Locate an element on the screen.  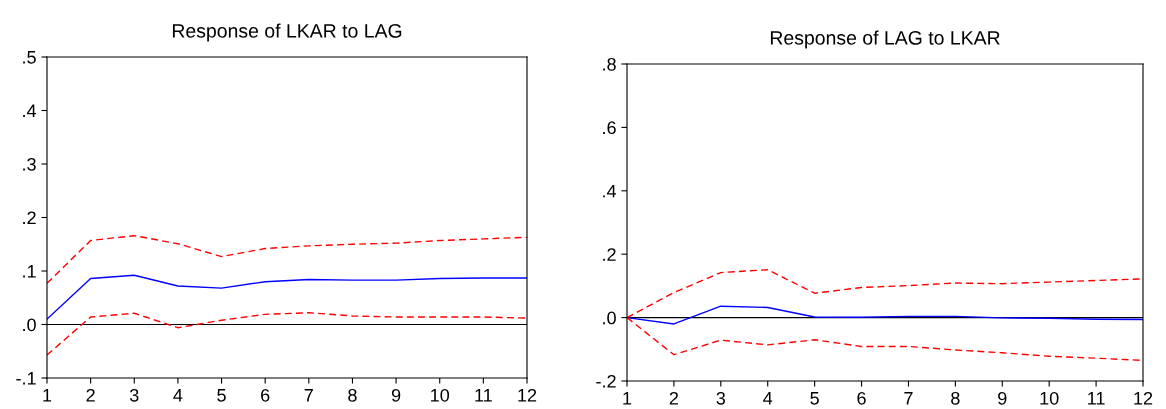
y-tick-label: -.2 is located at coordinates (606, 381).